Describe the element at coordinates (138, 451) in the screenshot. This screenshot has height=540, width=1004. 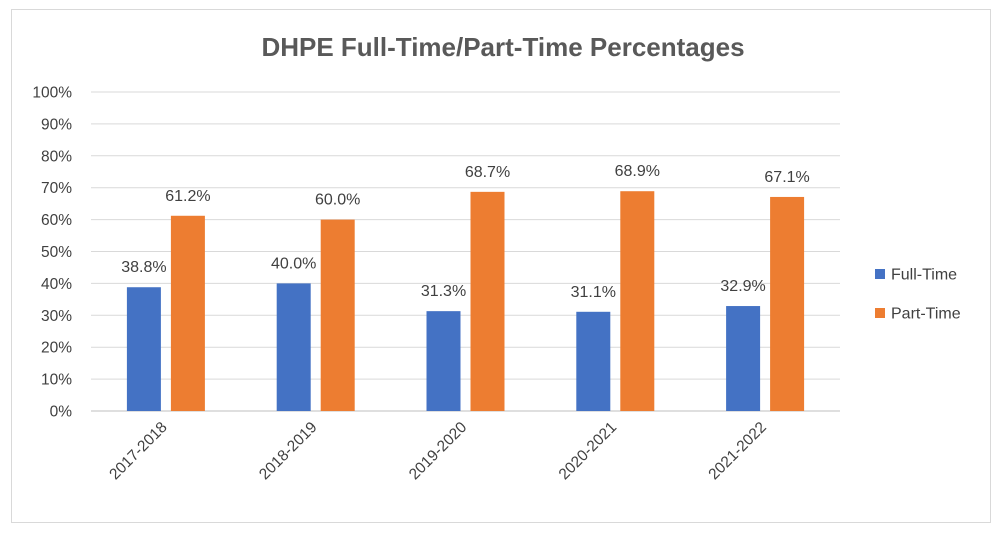
I see `x-tick-label: 2017-2018` at that location.